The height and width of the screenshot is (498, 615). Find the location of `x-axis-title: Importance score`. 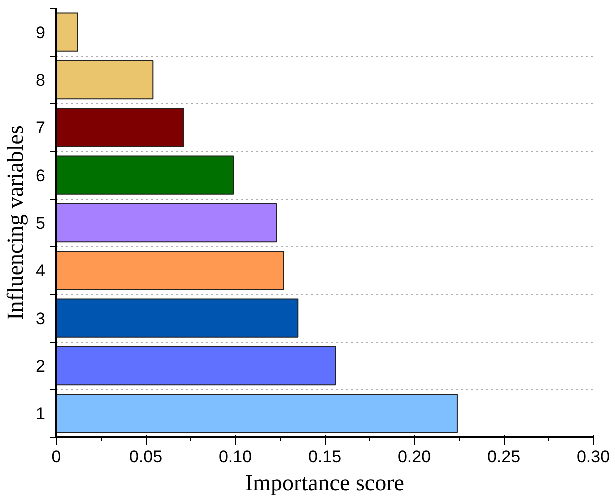

x-axis-title: Importance score is located at coordinates (325, 483).